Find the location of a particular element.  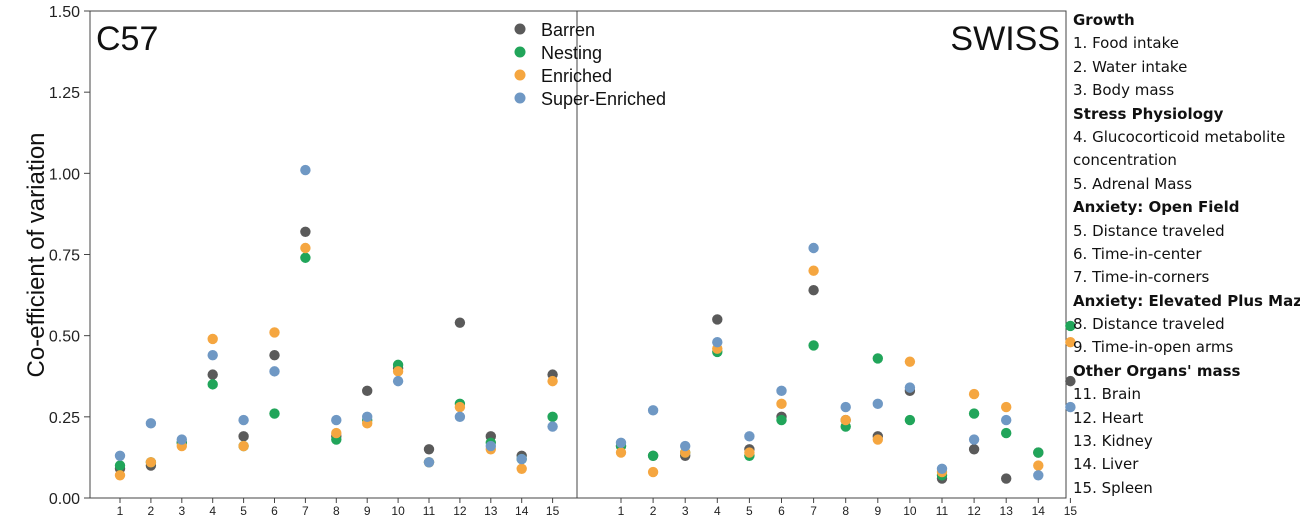

legend-entry: 2. Water intake is located at coordinates (1130, 66).